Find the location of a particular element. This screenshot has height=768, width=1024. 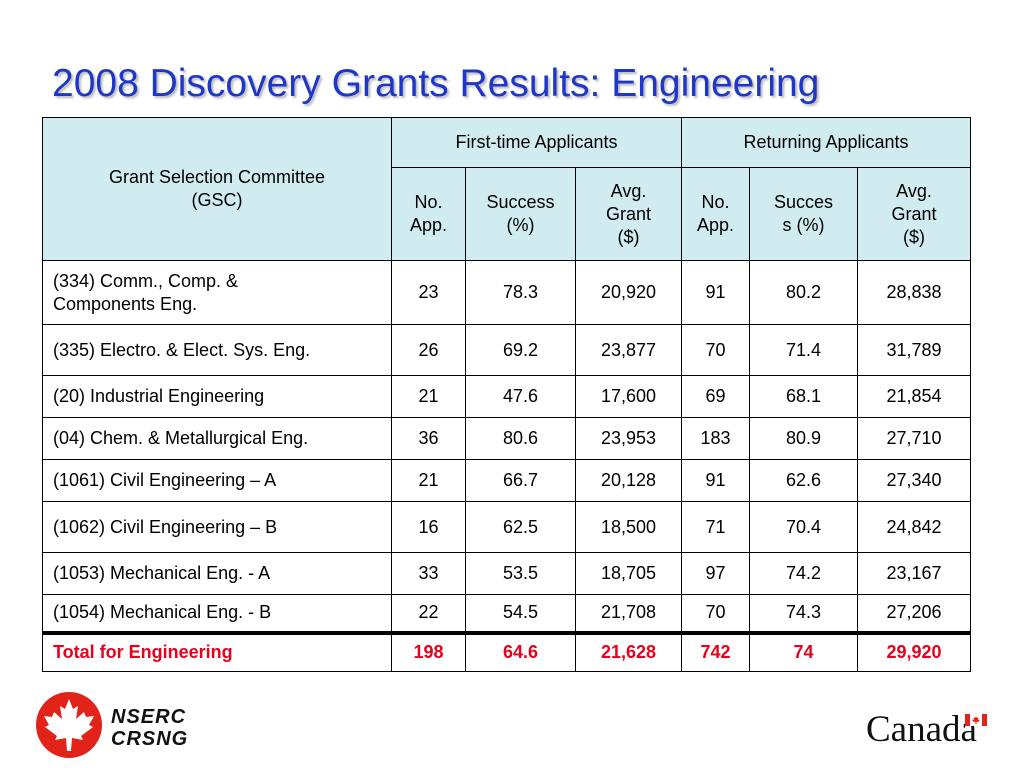

header-ft-success: Success (%) is located at coordinates (520, 214).